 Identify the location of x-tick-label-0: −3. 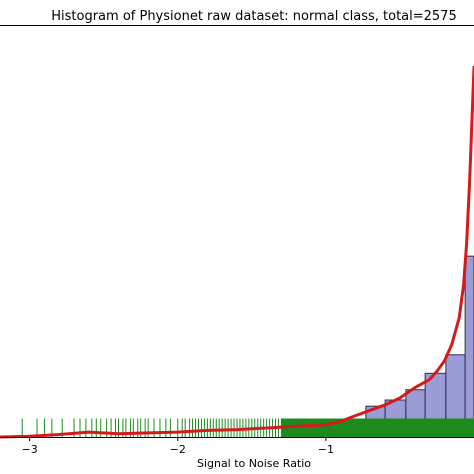
(30, 449).